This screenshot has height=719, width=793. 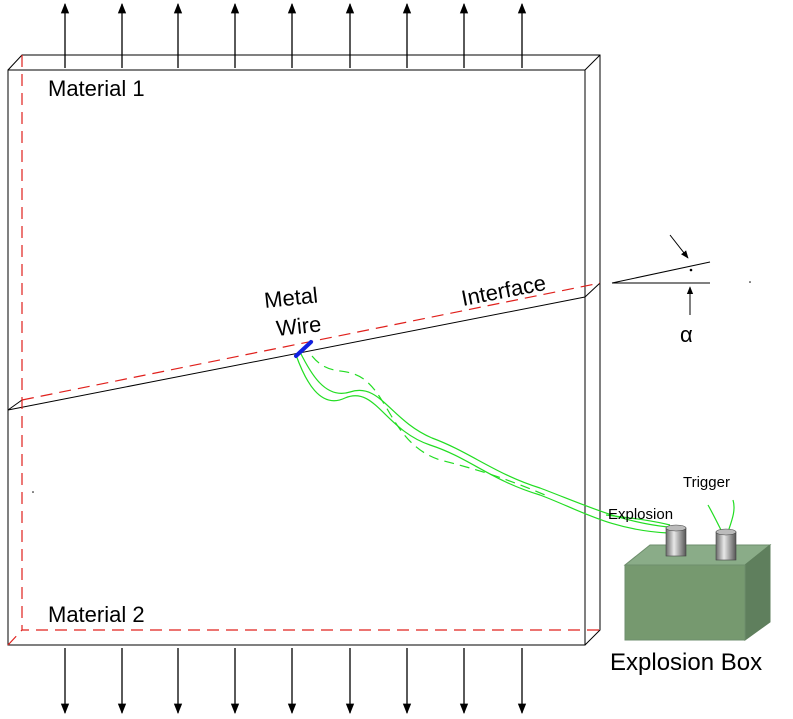 What do you see at coordinates (299, 326) in the screenshot?
I see `wire-label: Wire` at bounding box center [299, 326].